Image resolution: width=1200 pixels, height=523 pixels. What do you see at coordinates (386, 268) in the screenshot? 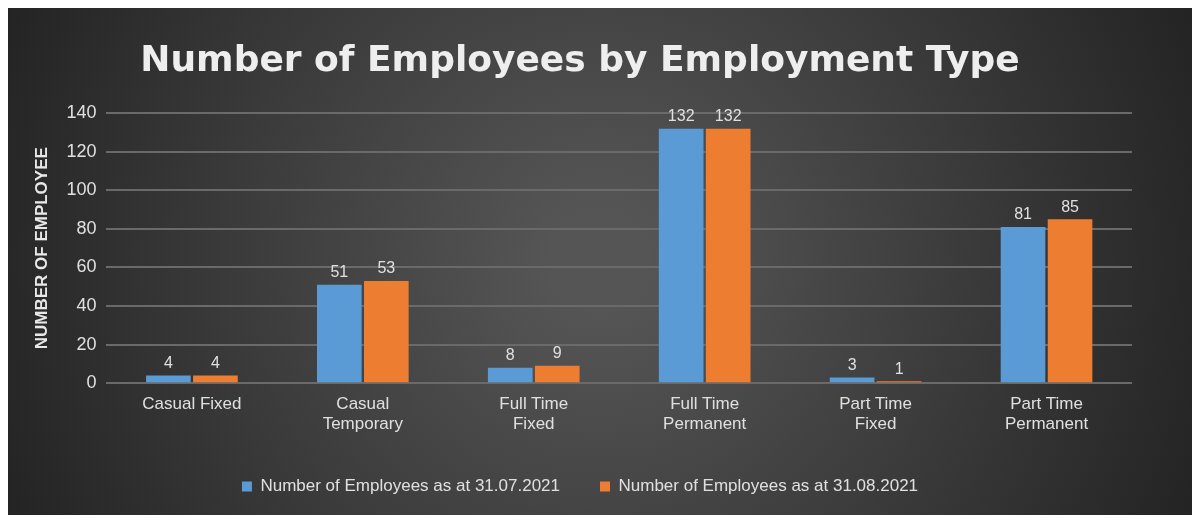
I see `data-label: 53` at bounding box center [386, 268].